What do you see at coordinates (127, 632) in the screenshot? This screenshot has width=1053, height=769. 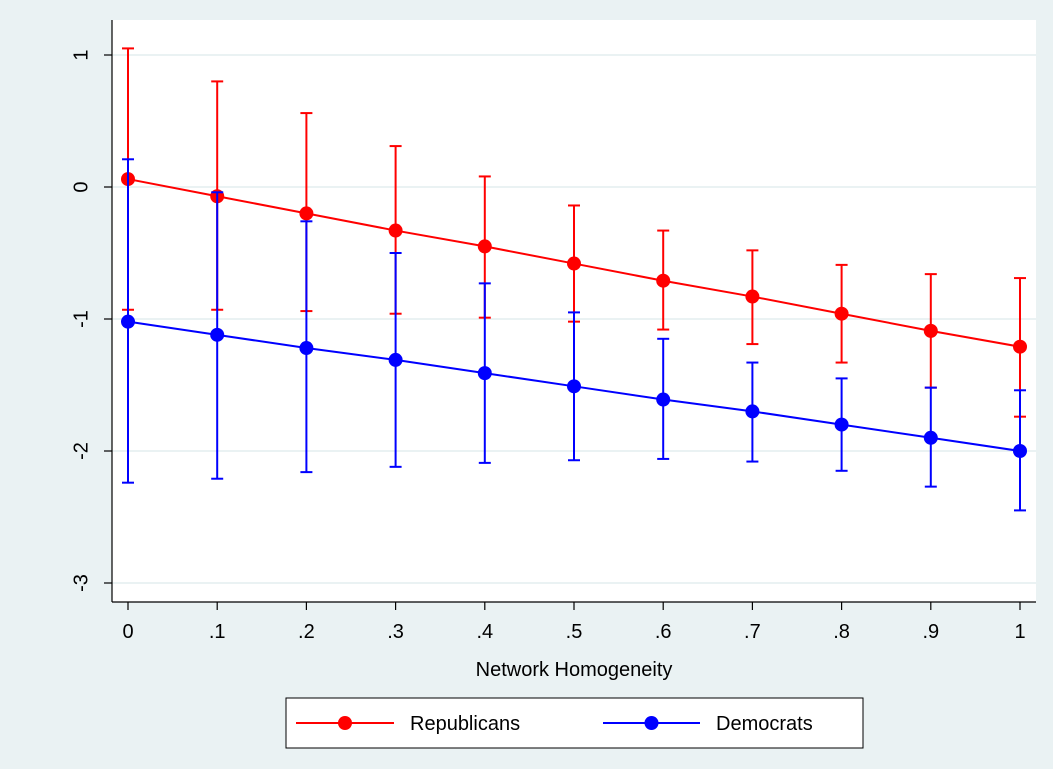 I see `x-tick-label-0: 0` at bounding box center [127, 632].